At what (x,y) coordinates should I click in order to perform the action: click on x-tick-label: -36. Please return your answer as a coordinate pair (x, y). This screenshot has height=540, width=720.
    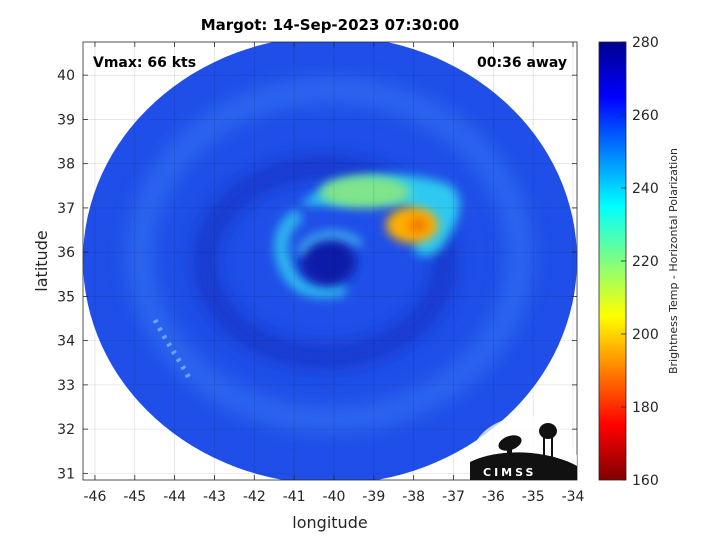
    Looking at the image, I should click on (493, 497).